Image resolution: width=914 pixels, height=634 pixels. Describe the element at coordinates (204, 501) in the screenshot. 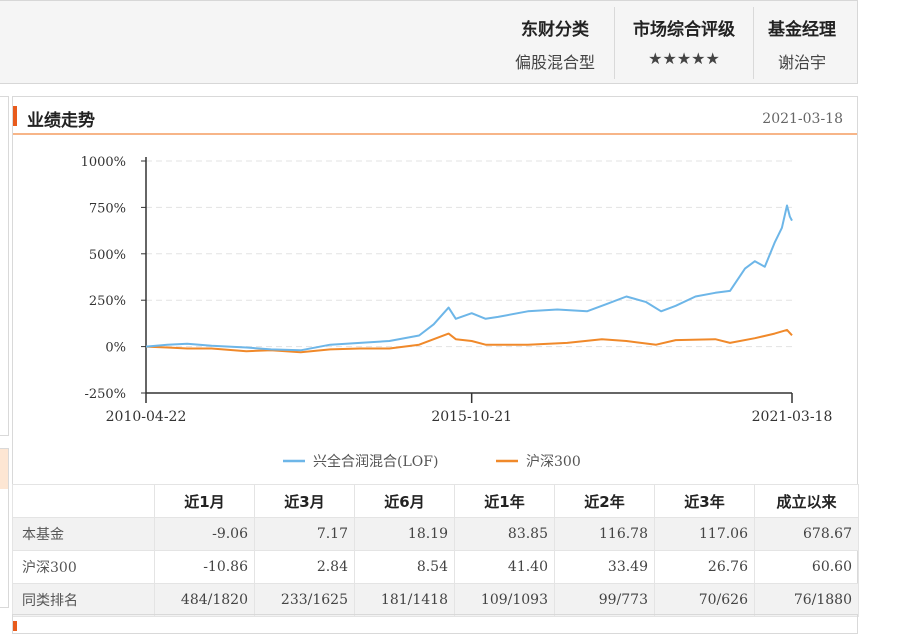

I see `table-header-cell: 近1月` at that location.